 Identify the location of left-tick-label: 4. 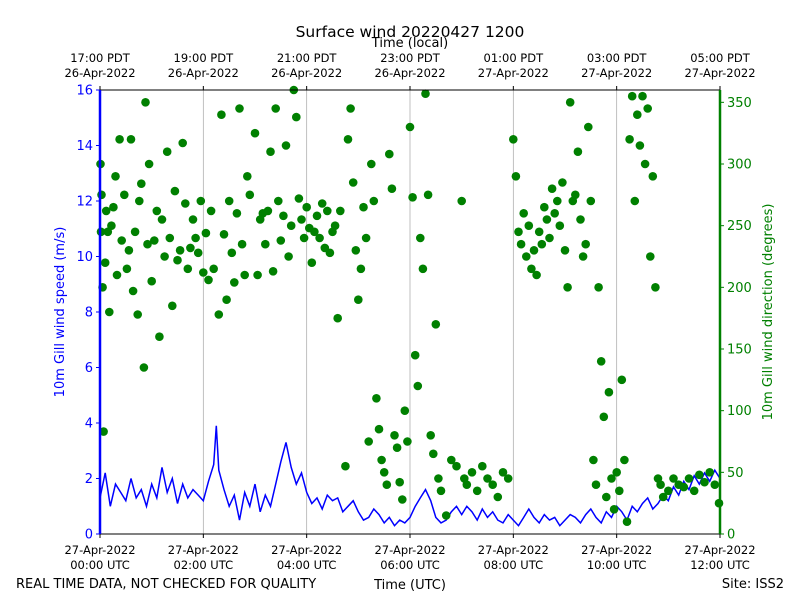
(89, 424).